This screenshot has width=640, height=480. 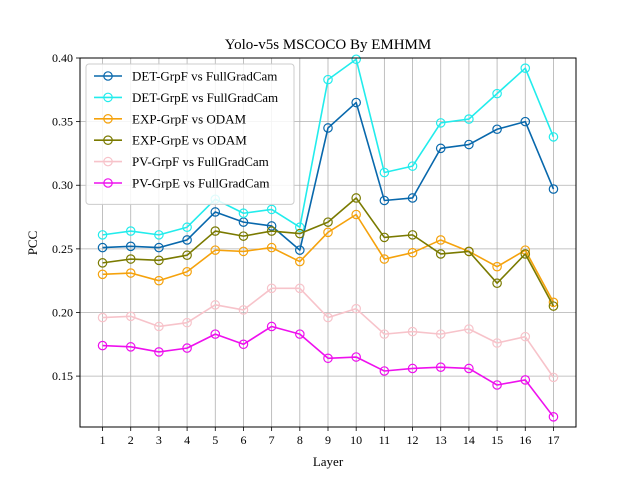 I want to click on y-tick-label: 0.30, so click(x=62, y=185).